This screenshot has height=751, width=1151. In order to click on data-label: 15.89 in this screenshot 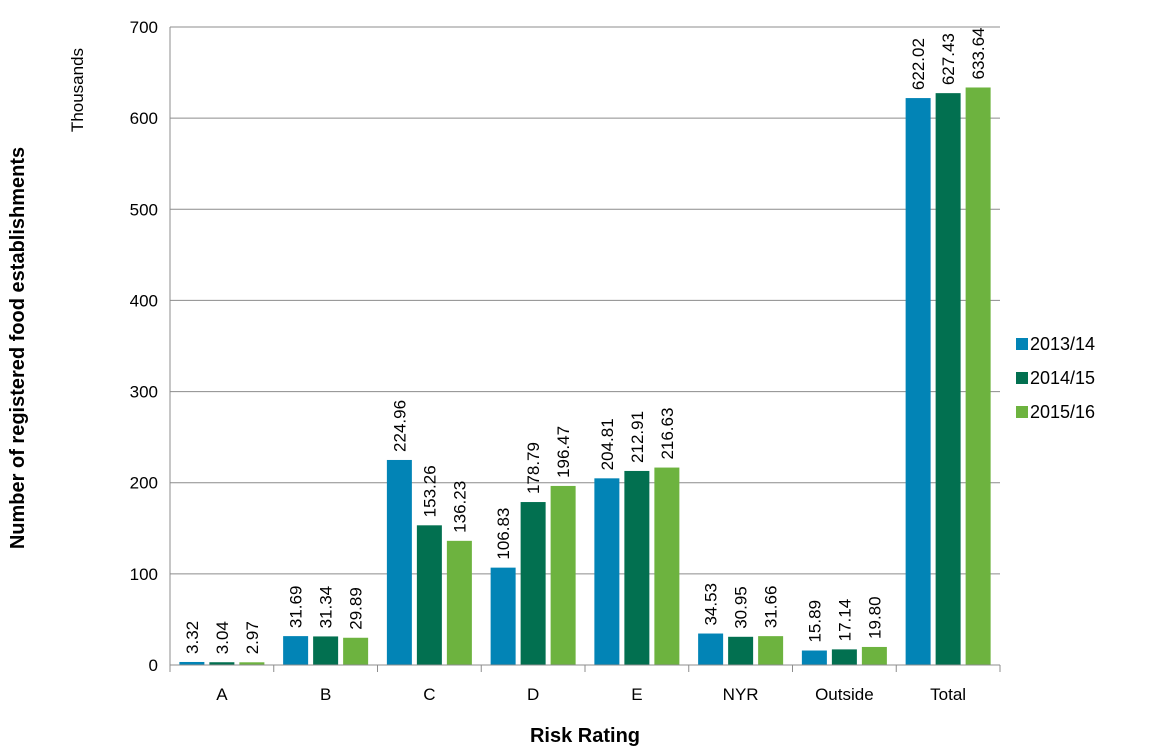, I will do `click(814, 621)`.